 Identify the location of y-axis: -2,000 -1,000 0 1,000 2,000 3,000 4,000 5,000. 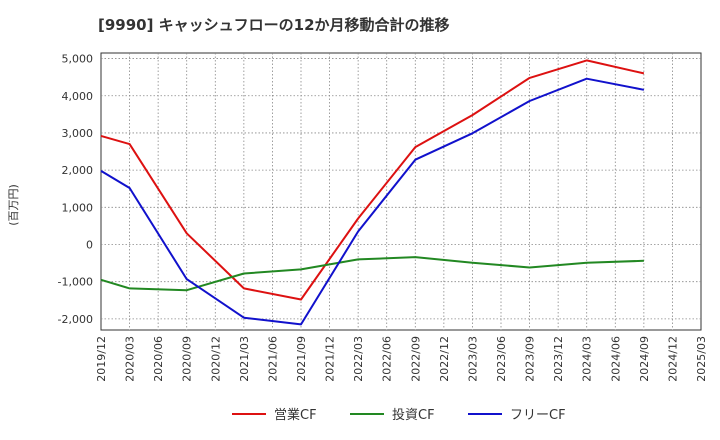
(75, 189).